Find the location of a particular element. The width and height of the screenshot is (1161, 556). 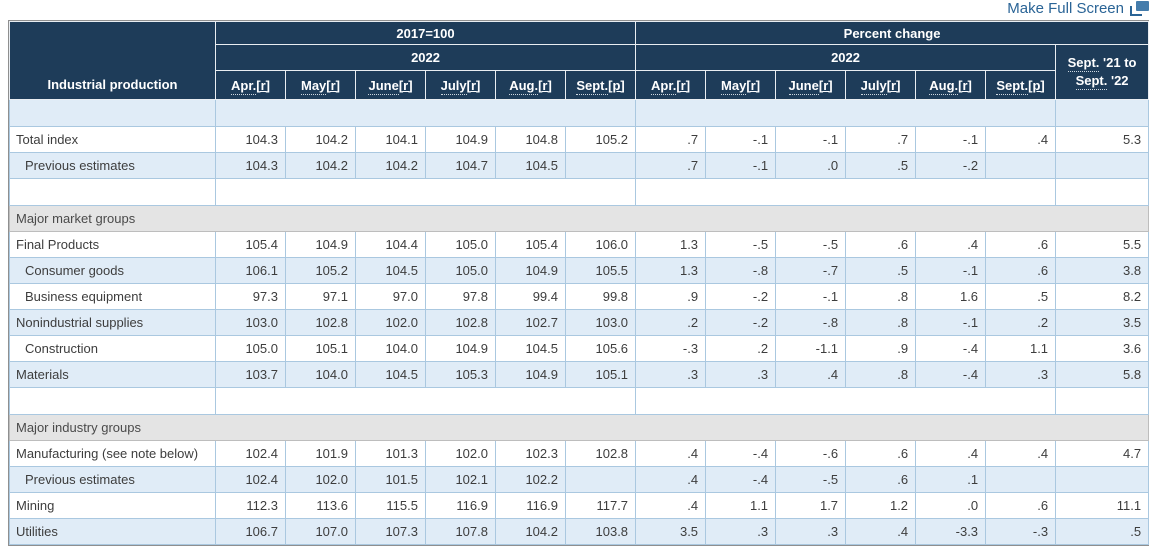

yoy-abbr: Sept. is located at coordinates (1083, 64).